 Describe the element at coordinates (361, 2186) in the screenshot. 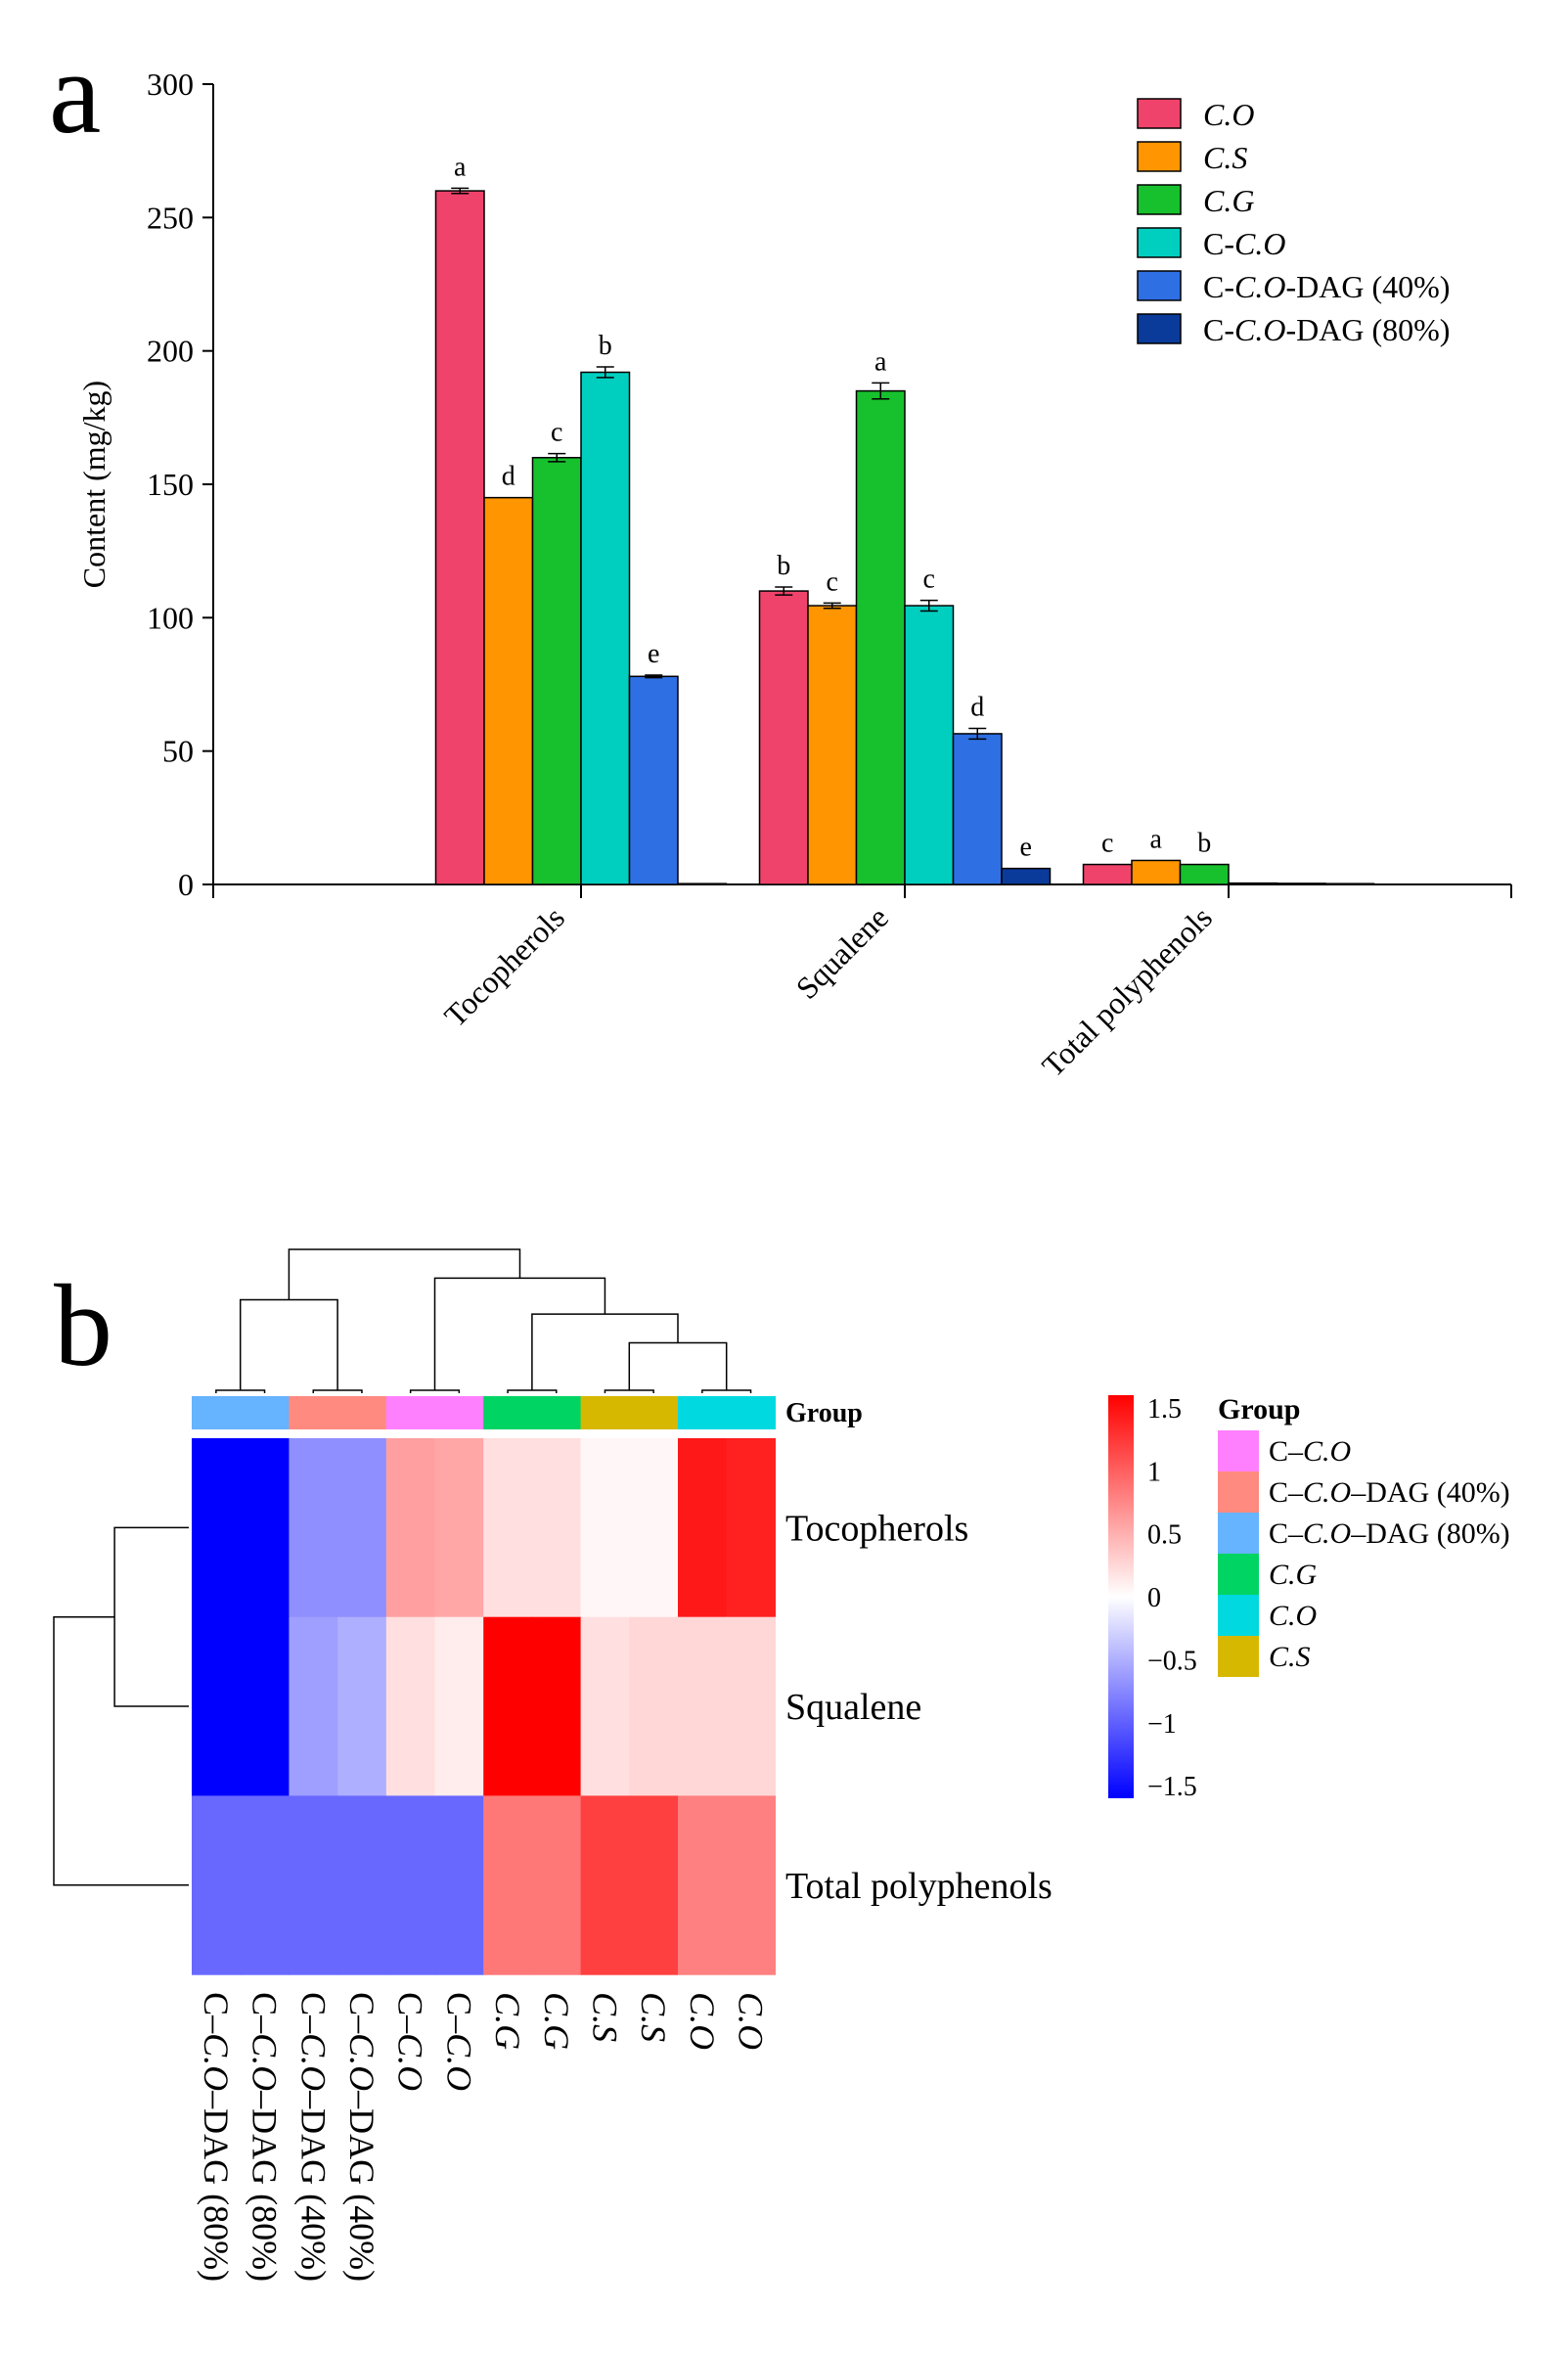

I see `column-label-part: –DAG (40%)` at that location.